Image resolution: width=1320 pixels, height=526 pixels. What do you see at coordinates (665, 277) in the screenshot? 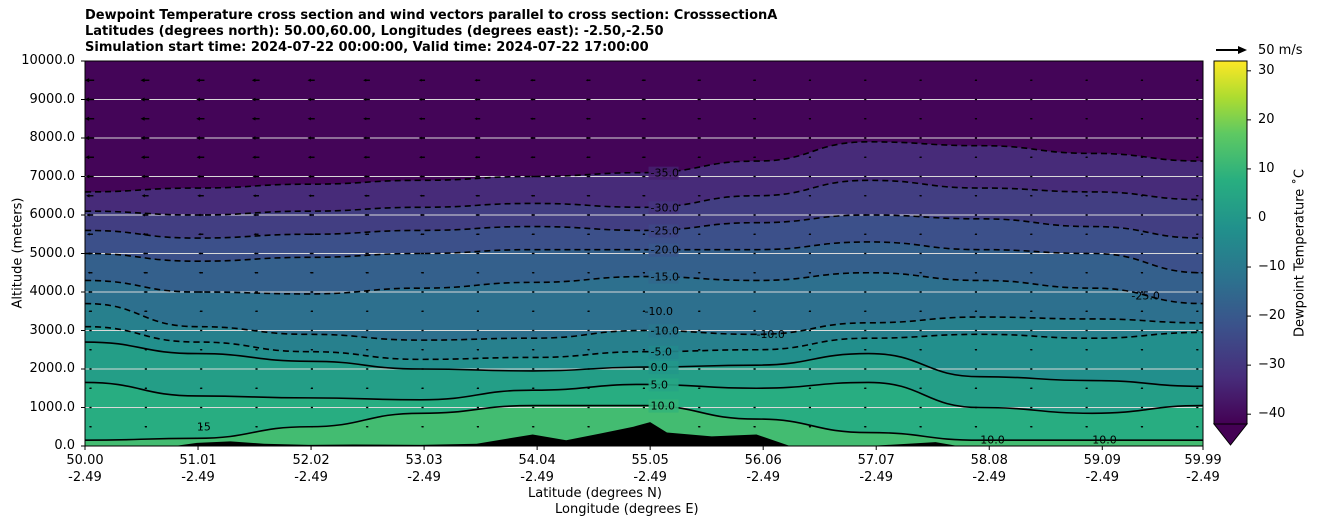
I see `contour-label--15.0: -15.0` at bounding box center [665, 277].